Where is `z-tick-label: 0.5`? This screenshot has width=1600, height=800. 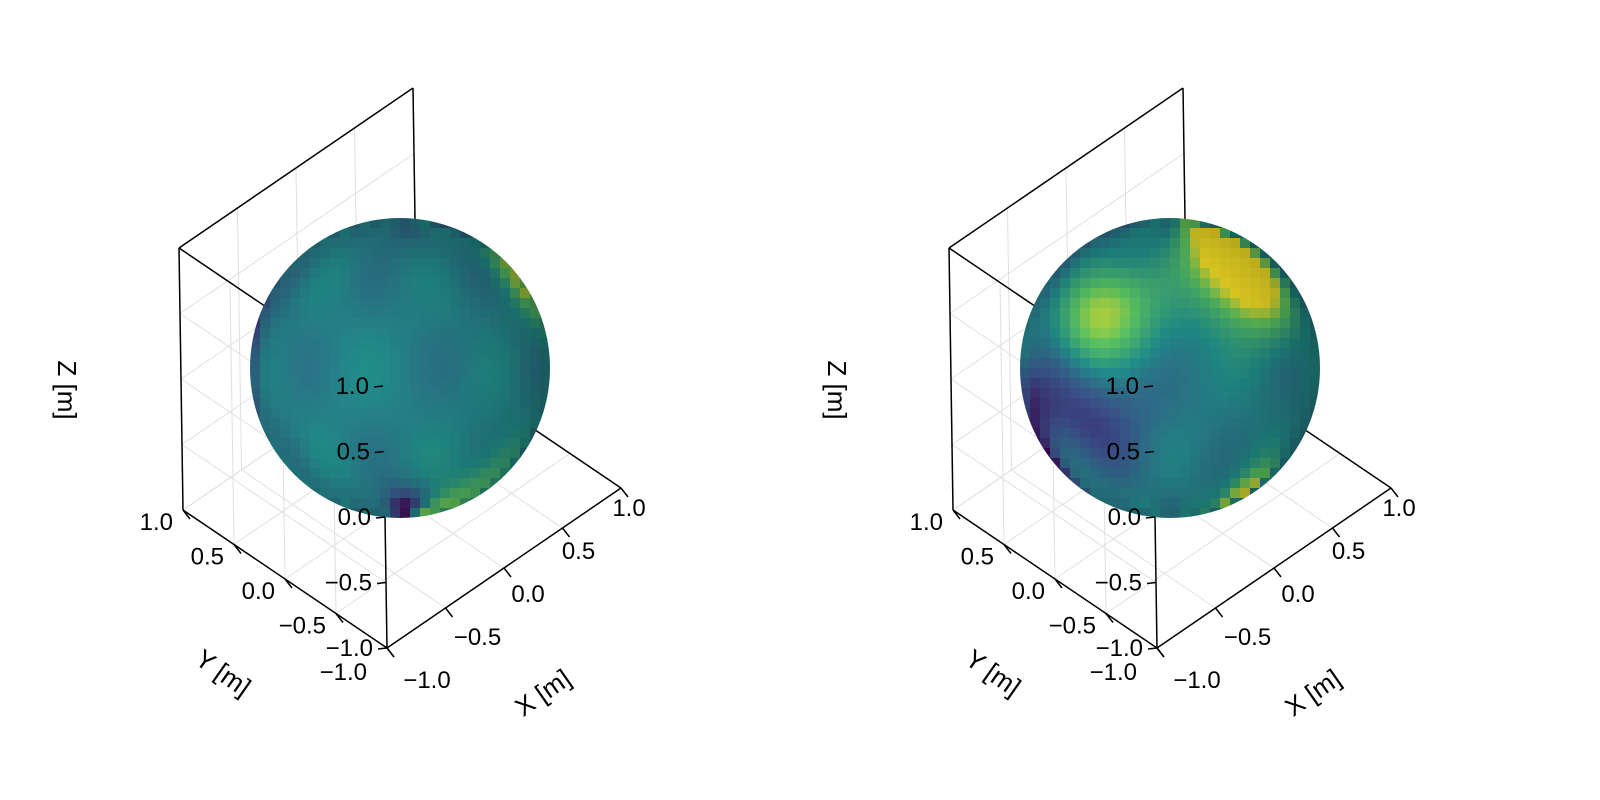 z-tick-label: 0.5 is located at coordinates (1123, 452).